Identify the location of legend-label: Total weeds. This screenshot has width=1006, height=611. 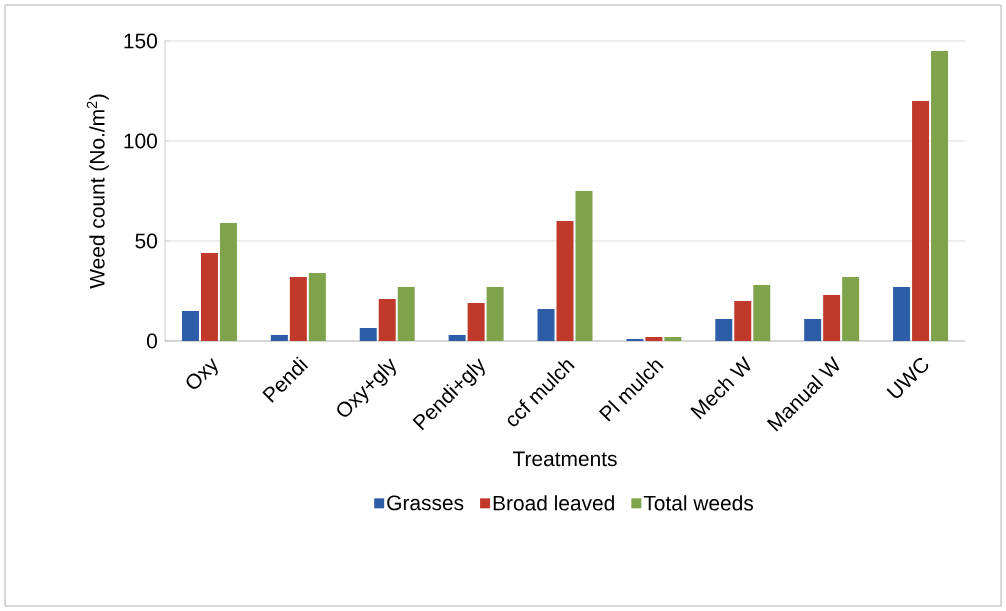
(698, 503).